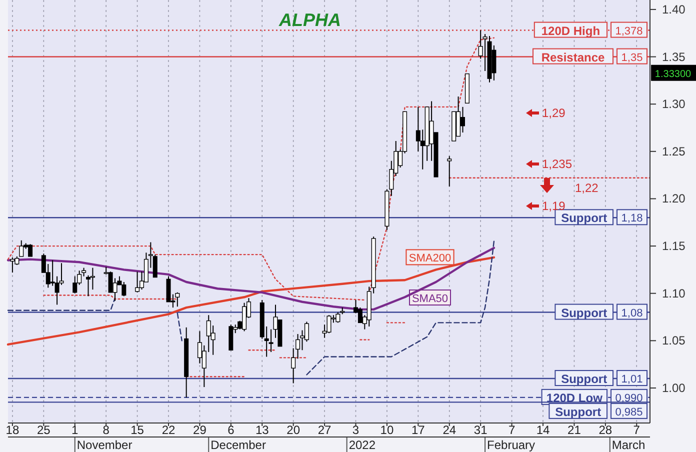 The width and height of the screenshot is (696, 452). I want to click on x-tick-label: 21, so click(575, 430).